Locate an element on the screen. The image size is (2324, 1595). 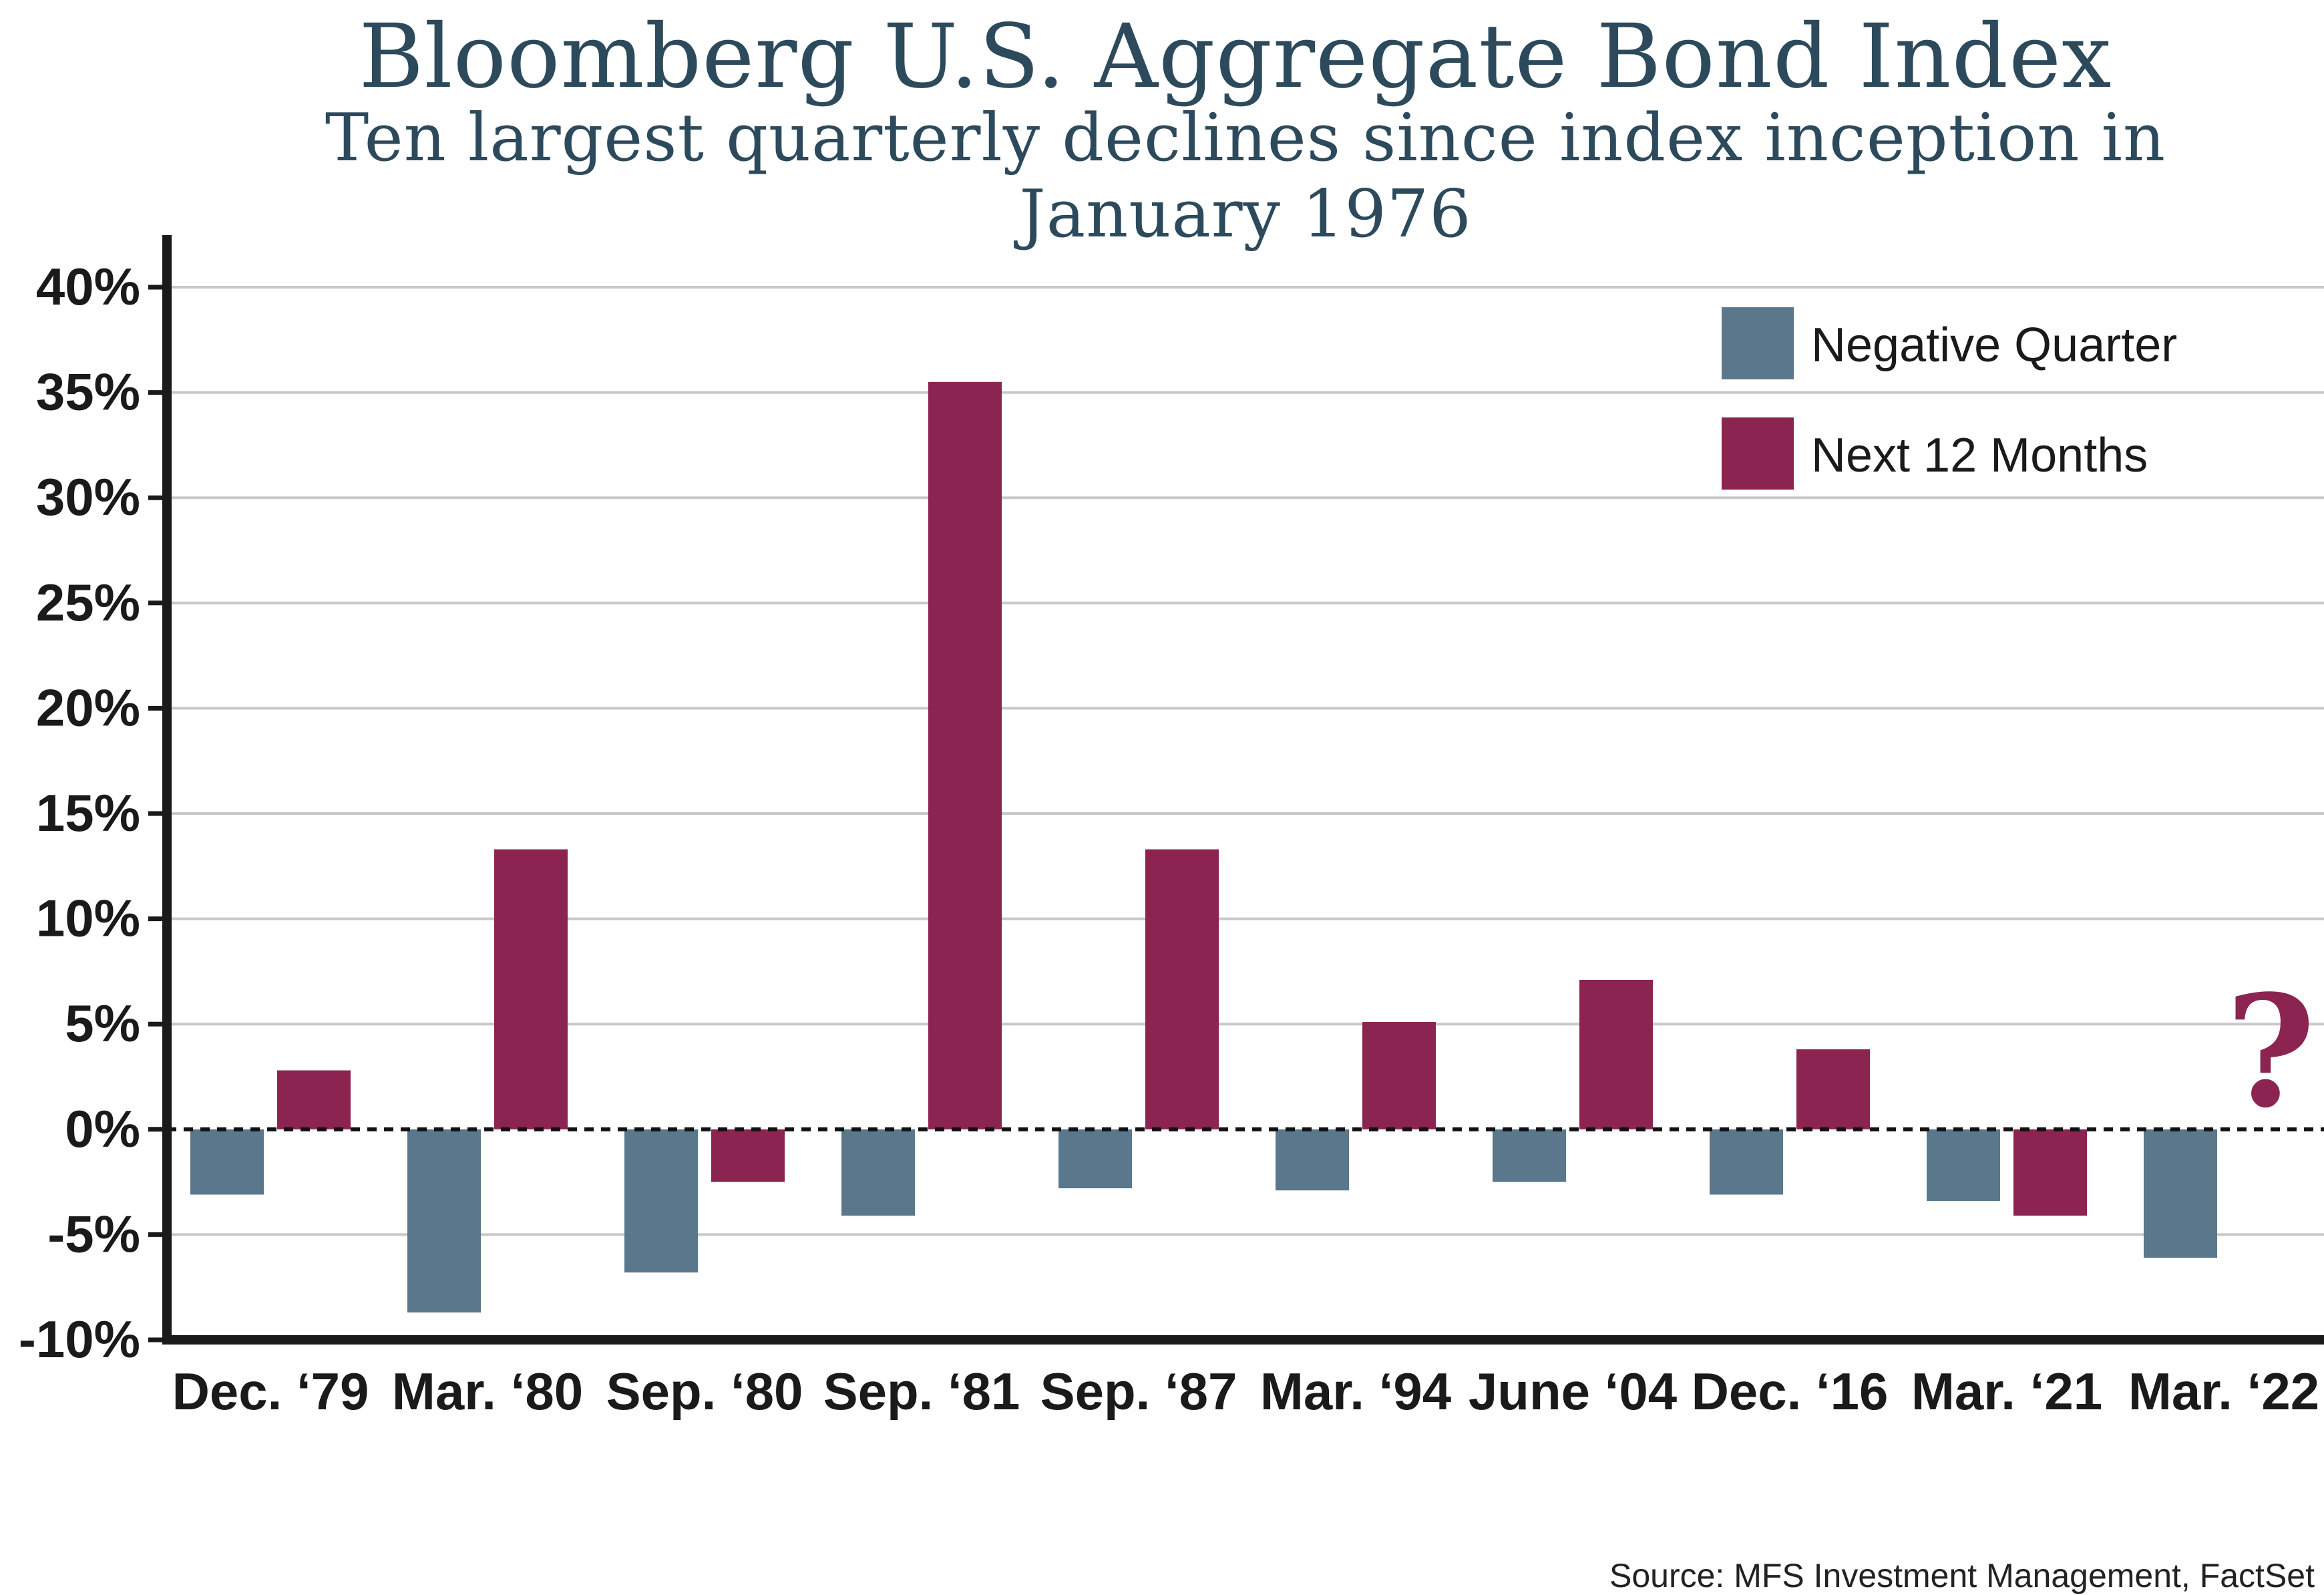
x-category-label: Sep. ‘81 is located at coordinates (922, 1392).